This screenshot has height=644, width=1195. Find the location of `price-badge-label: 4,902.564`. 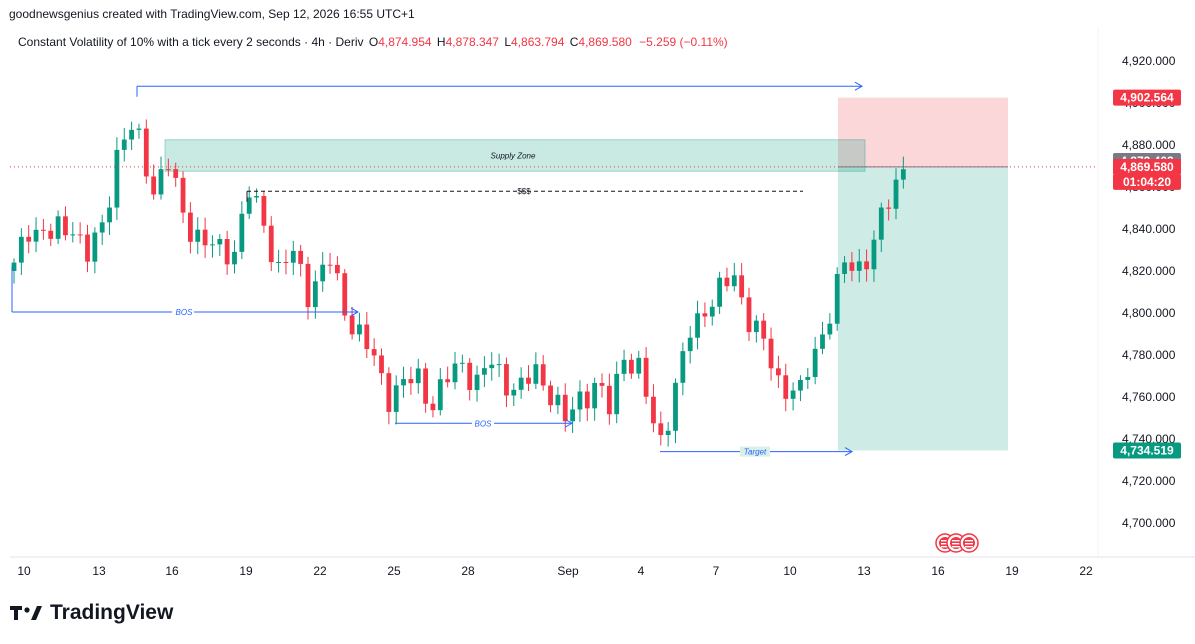

price-badge-label: 4,902.564 is located at coordinates (1147, 98).